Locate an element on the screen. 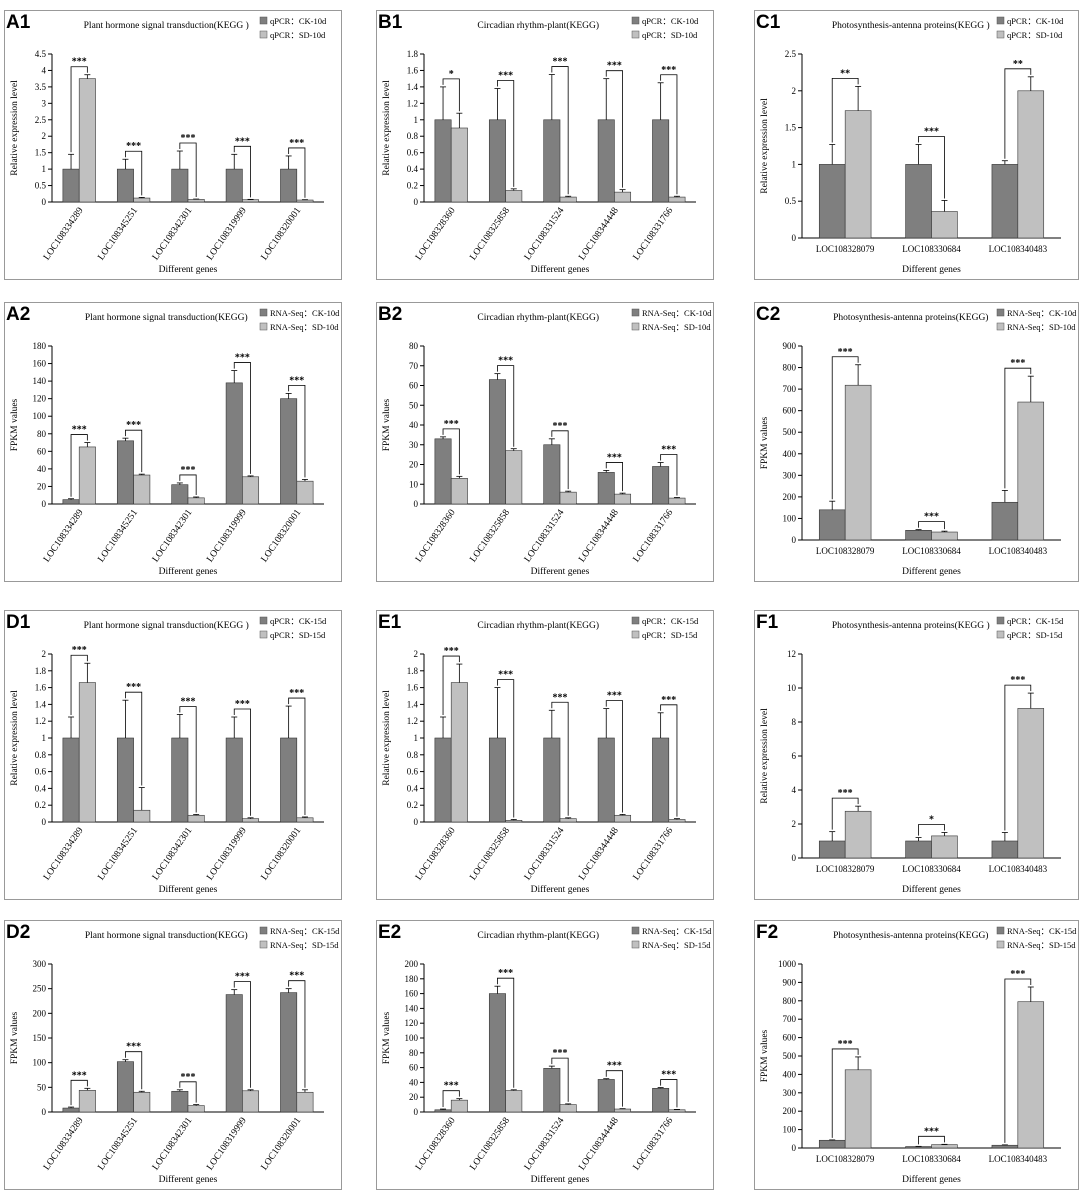 This screenshot has height=1195, width=1084. legend-entry: RNA-Seq：CK-15d is located at coordinates (1042, 931).